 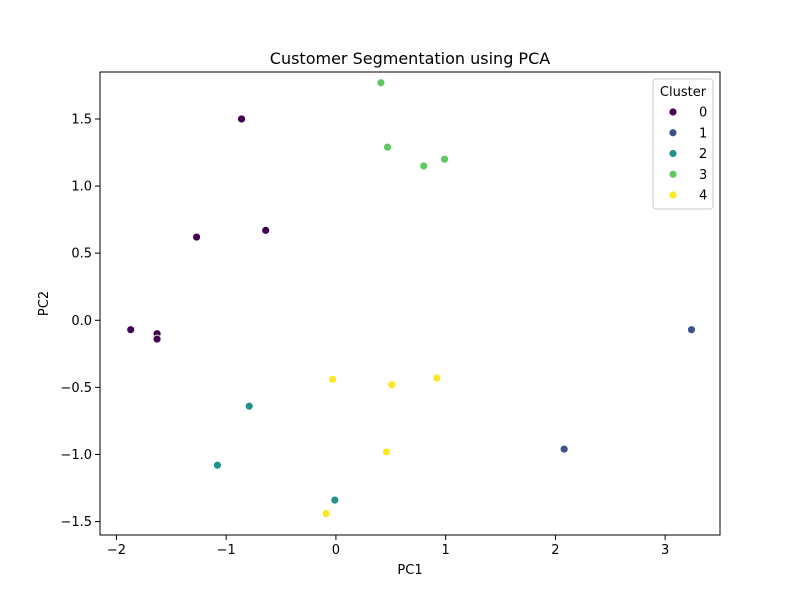 I want to click on x-tick-label: 3, so click(x=665, y=550).